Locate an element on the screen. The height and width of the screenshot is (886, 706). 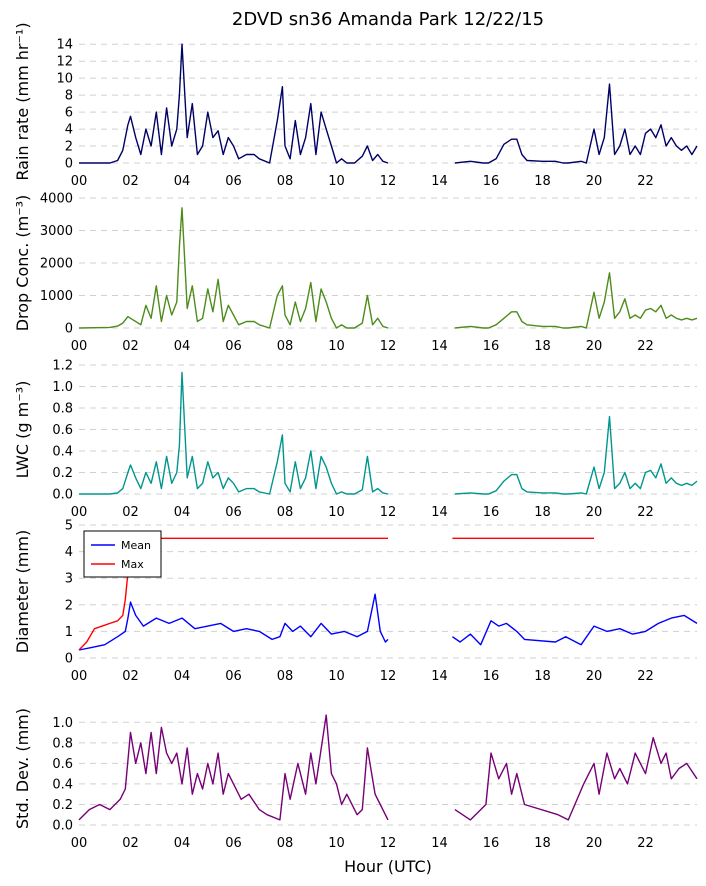
legend: Mean Max is located at coordinates (122, 554).